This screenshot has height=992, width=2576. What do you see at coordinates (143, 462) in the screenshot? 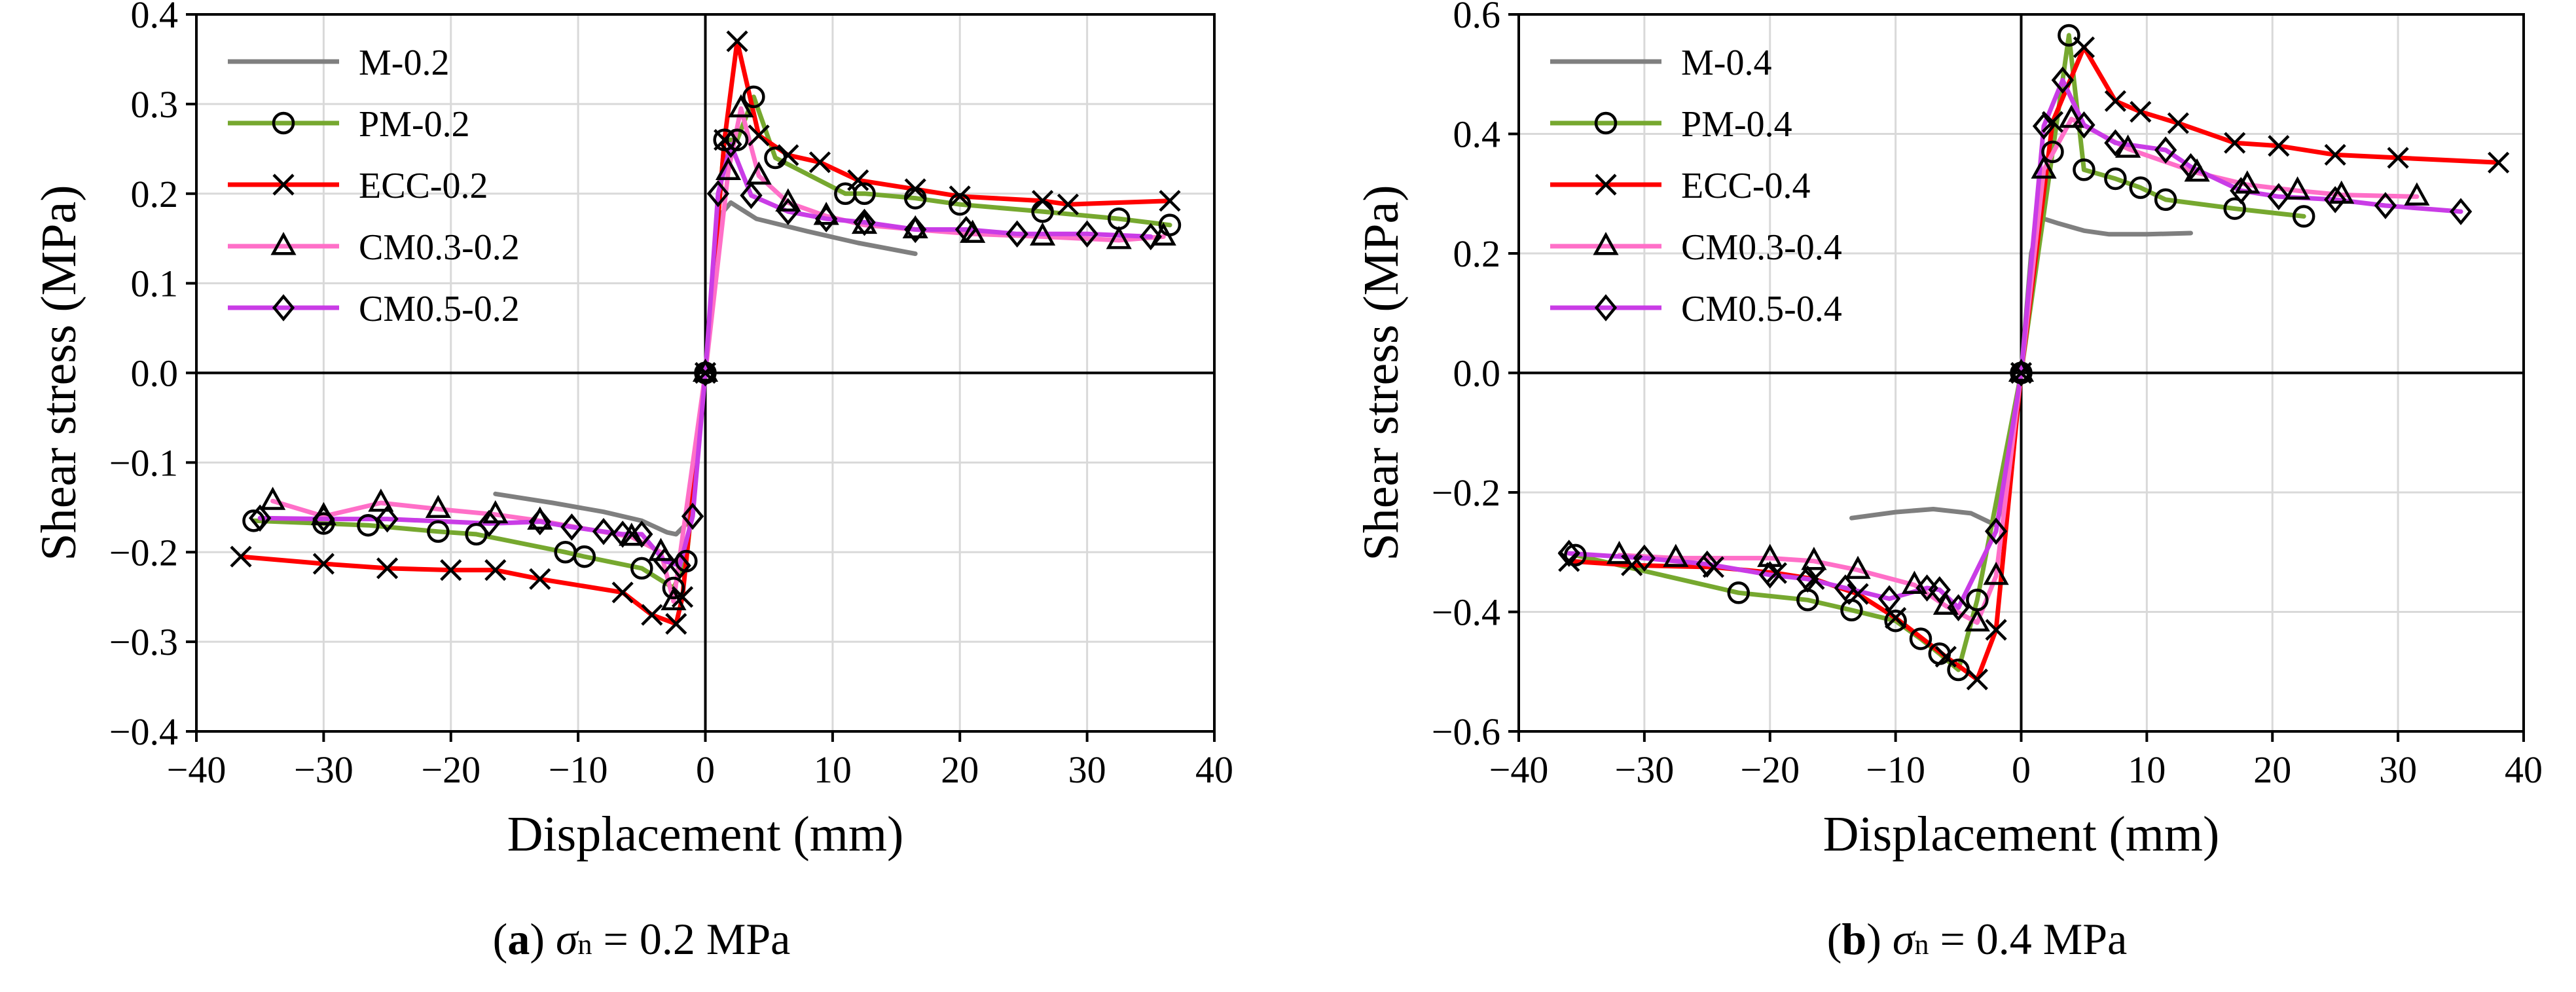
I see `y-tick-label: −0.1` at bounding box center [143, 462].